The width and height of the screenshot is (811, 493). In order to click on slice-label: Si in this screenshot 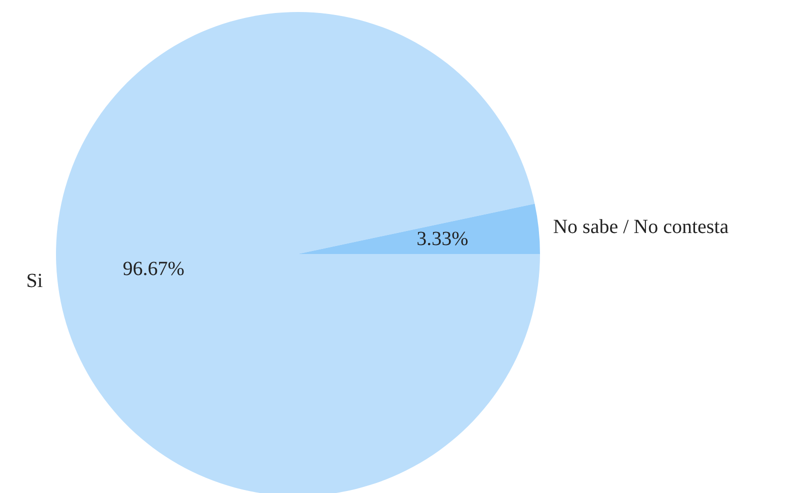, I will do `click(35, 281)`.